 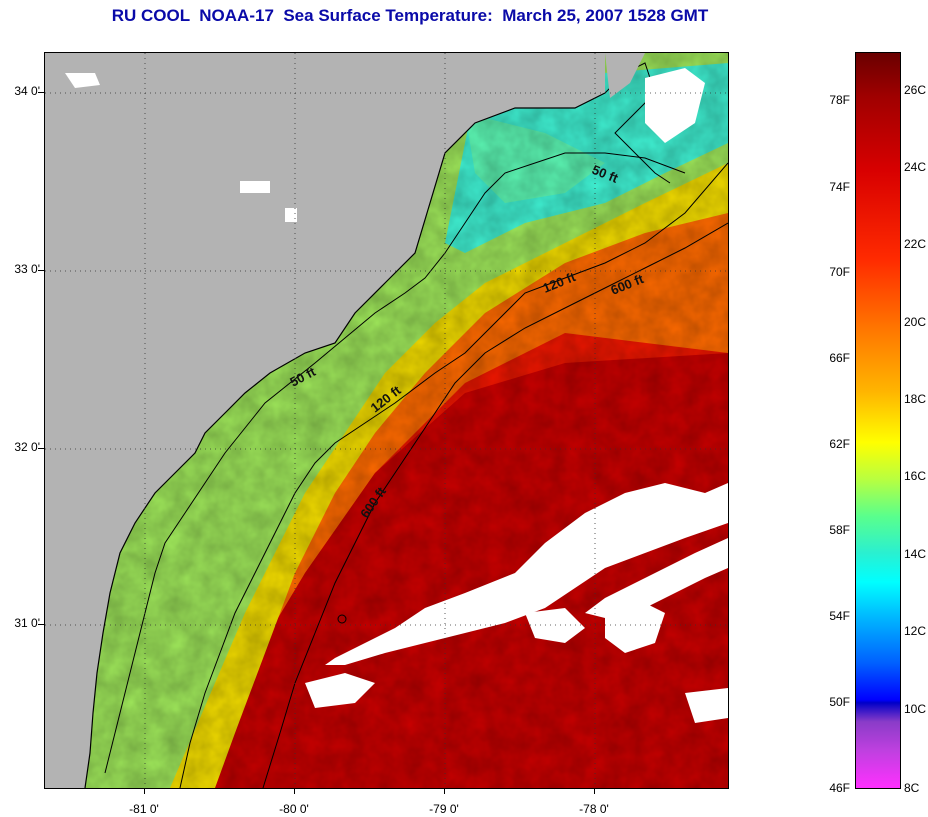 I want to click on colorbar-fahrenheit-label: 78F, so click(x=839, y=100).